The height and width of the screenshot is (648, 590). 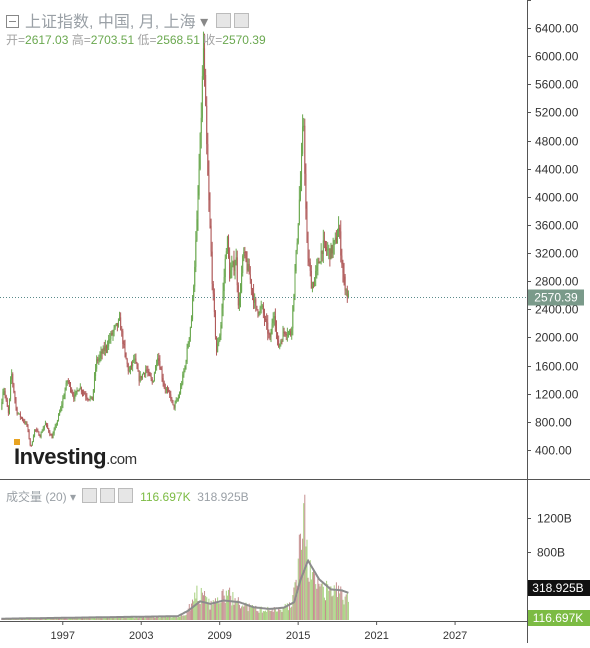 I want to click on volume-close-icon, so click(x=126, y=496).